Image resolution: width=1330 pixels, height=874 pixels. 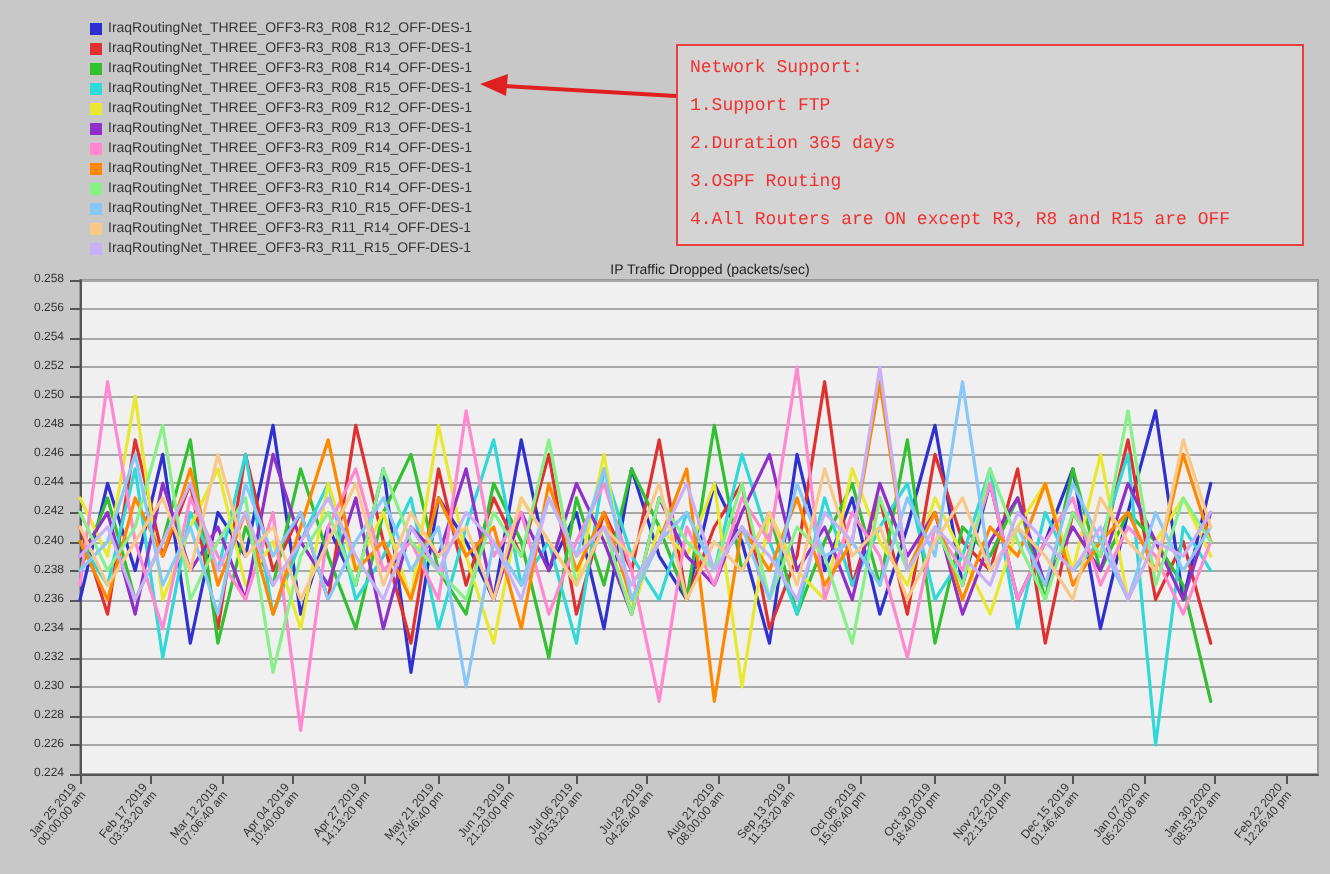 What do you see at coordinates (961, 221) in the screenshot?
I see `text: 4.All Routers are ON except R3, R8 and R15 are OFF` at bounding box center [961, 221].